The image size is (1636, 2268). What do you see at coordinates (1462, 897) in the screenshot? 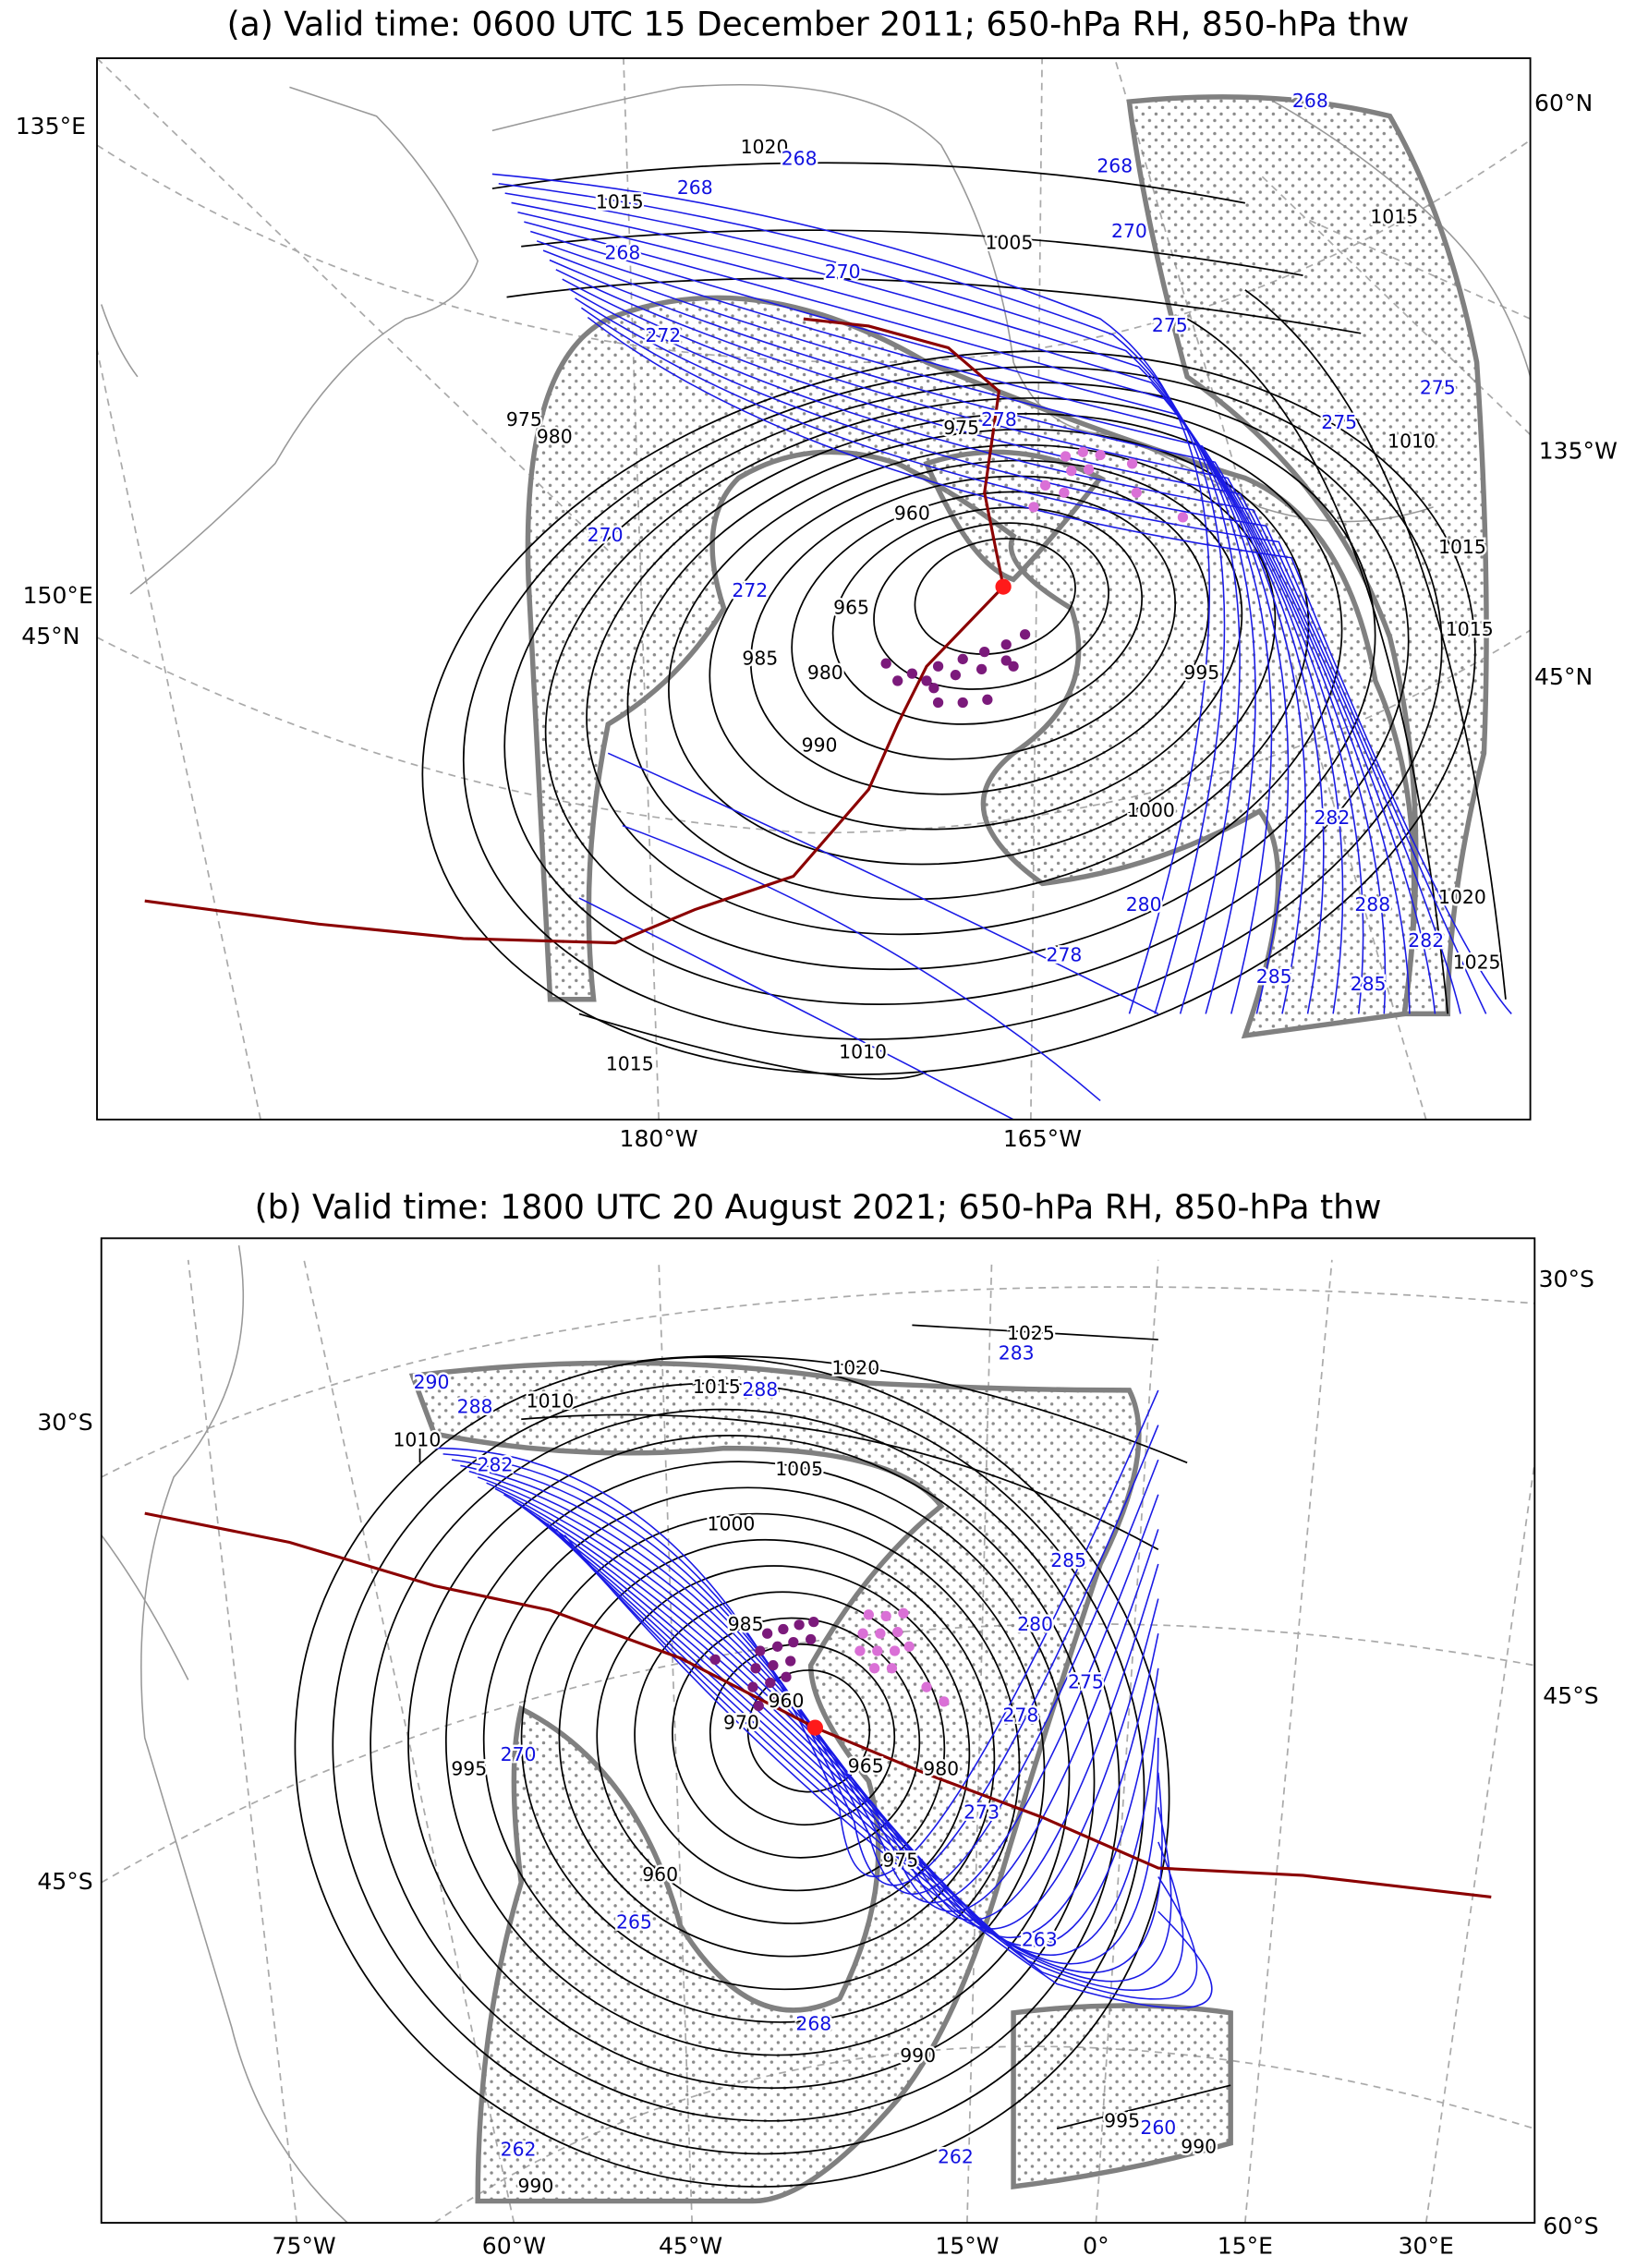
I see `isobar-label: 1020` at bounding box center [1462, 897].